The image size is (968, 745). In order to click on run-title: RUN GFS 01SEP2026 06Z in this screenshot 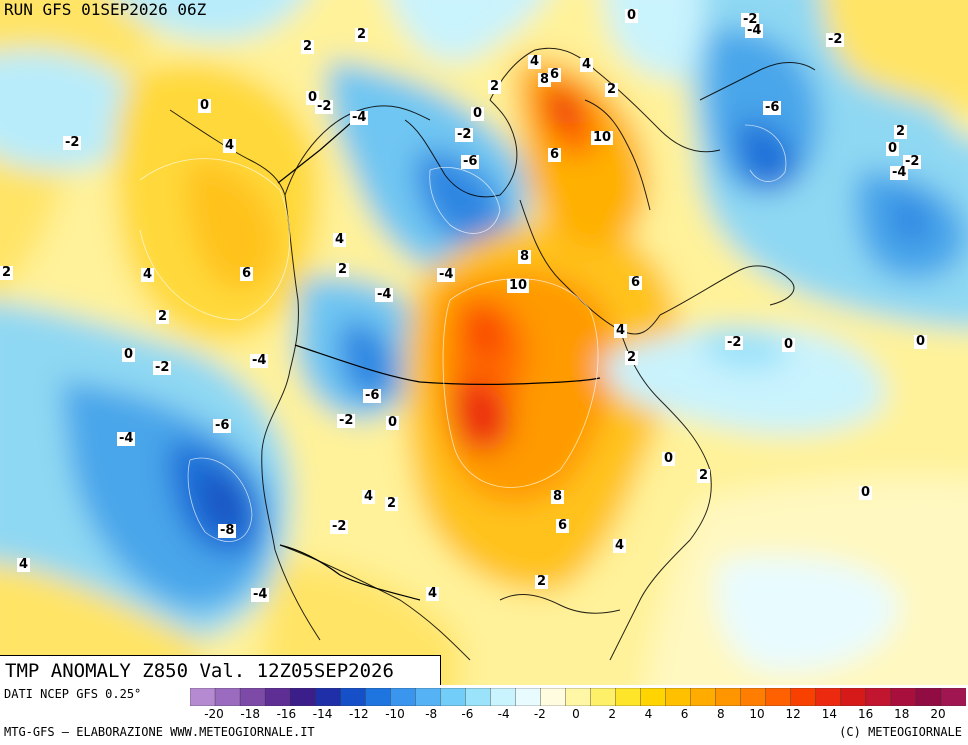, I will do `click(105, 9)`.